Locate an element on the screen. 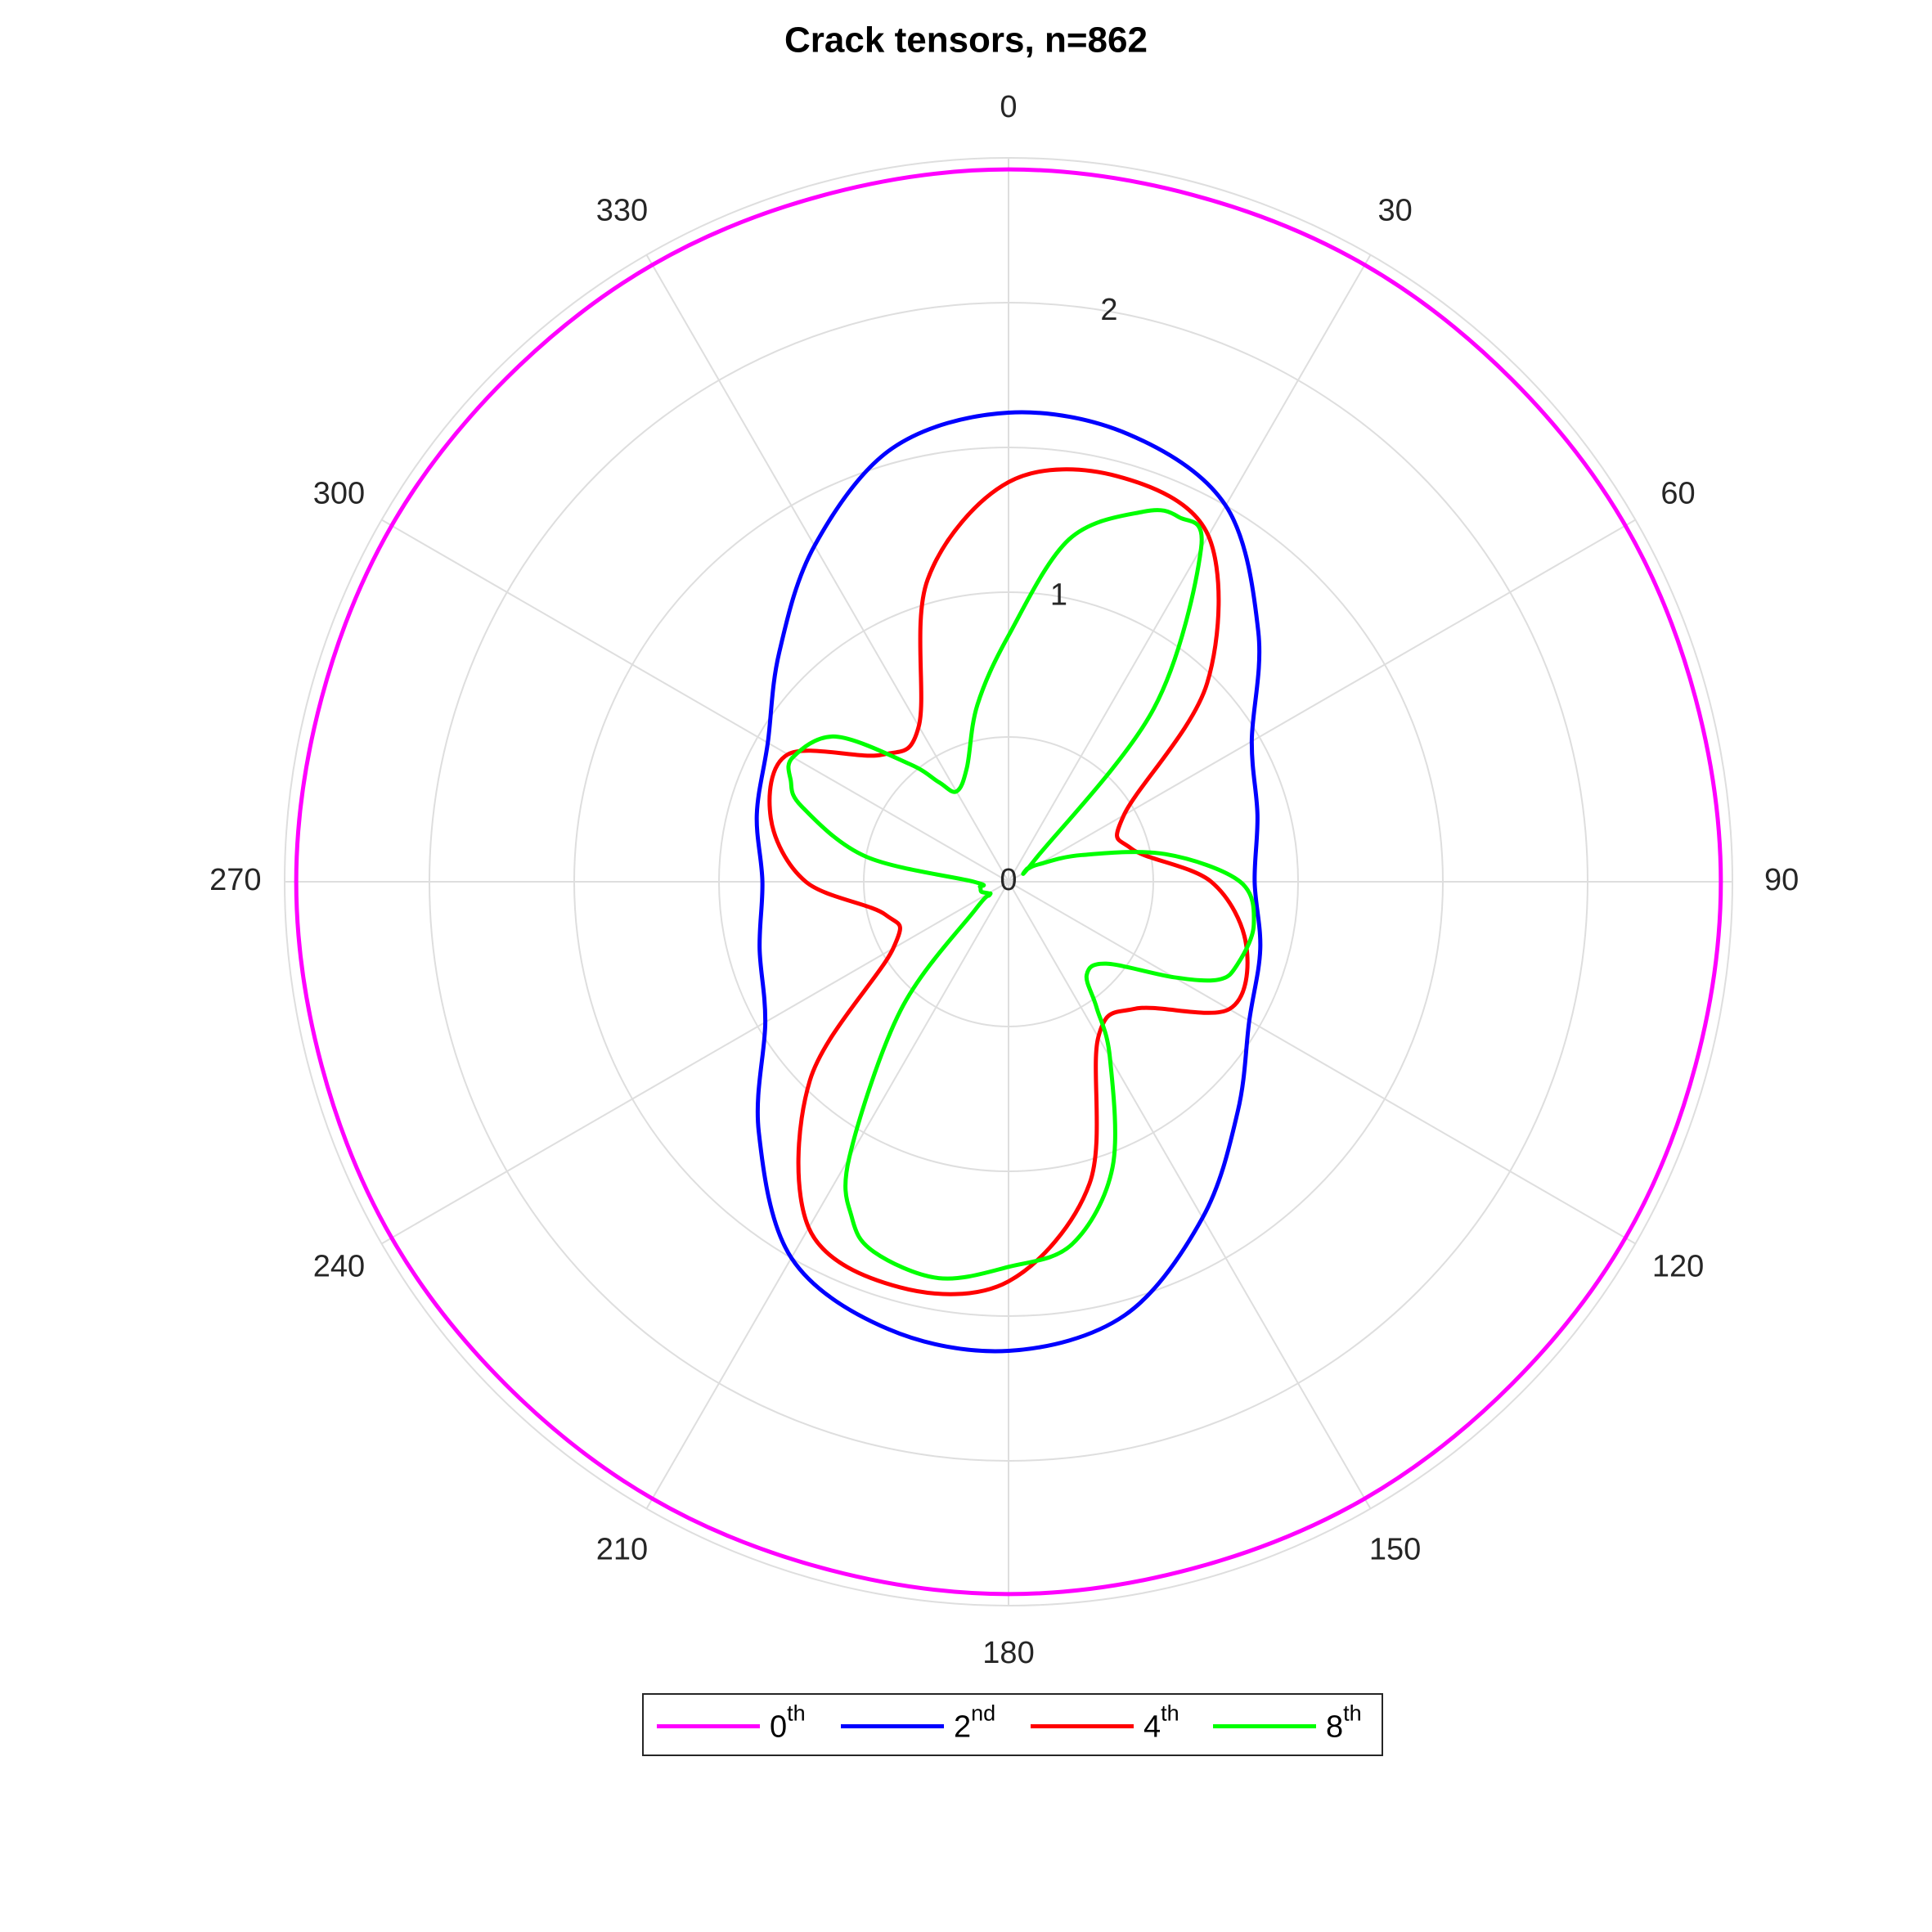 The image size is (1932, 1932). theta-tick-label: 0 is located at coordinates (1009, 107).